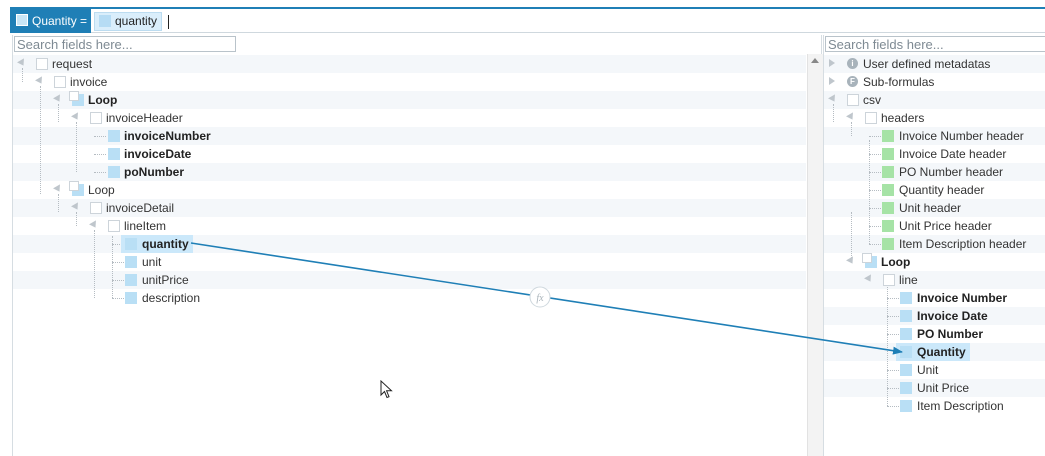  What do you see at coordinates (144, 118) in the screenshot?
I see `node-label: invoiceHeader` at bounding box center [144, 118].